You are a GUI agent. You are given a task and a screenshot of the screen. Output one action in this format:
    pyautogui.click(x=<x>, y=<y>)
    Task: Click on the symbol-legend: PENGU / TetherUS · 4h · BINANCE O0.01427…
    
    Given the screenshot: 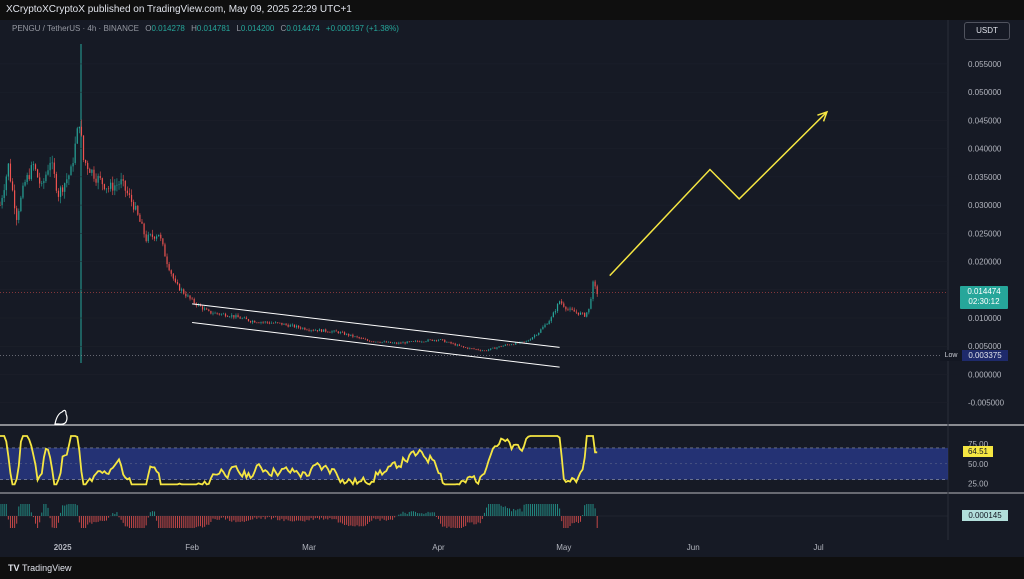 What is the action you would take?
    pyautogui.click(x=205, y=28)
    